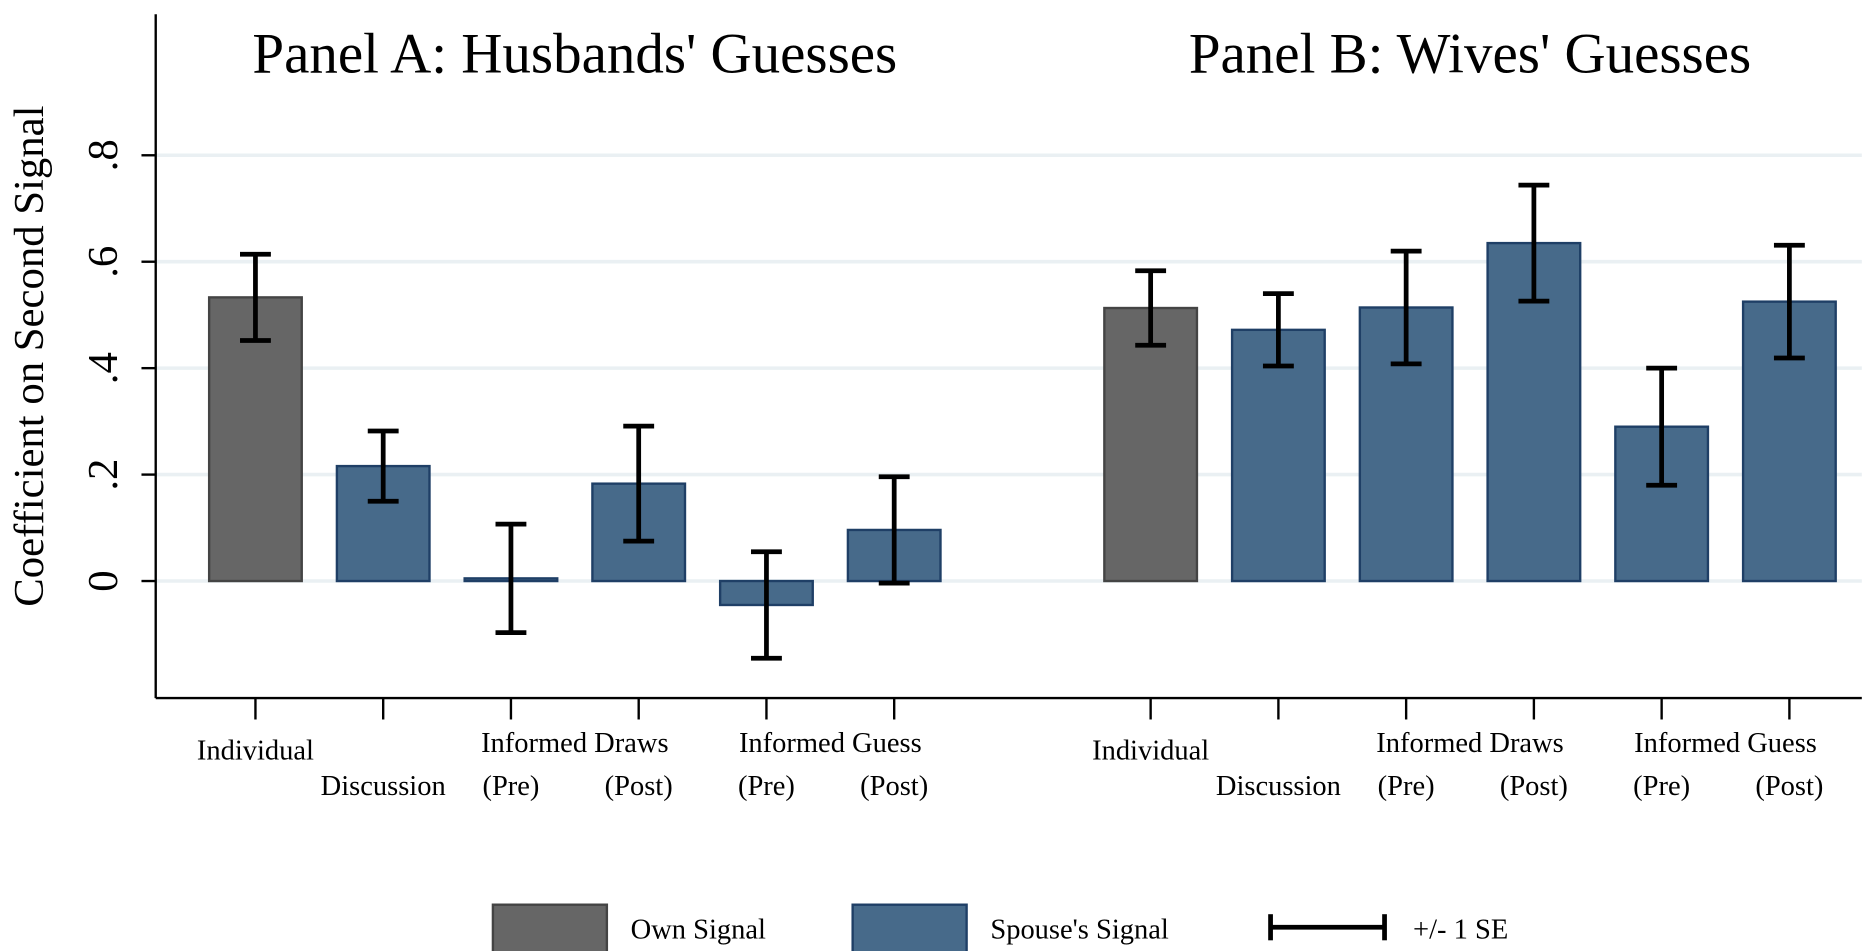  What do you see at coordinates (1470, 53) in the screenshot?
I see `panel-title: Panel B: Wives' Guesses` at bounding box center [1470, 53].